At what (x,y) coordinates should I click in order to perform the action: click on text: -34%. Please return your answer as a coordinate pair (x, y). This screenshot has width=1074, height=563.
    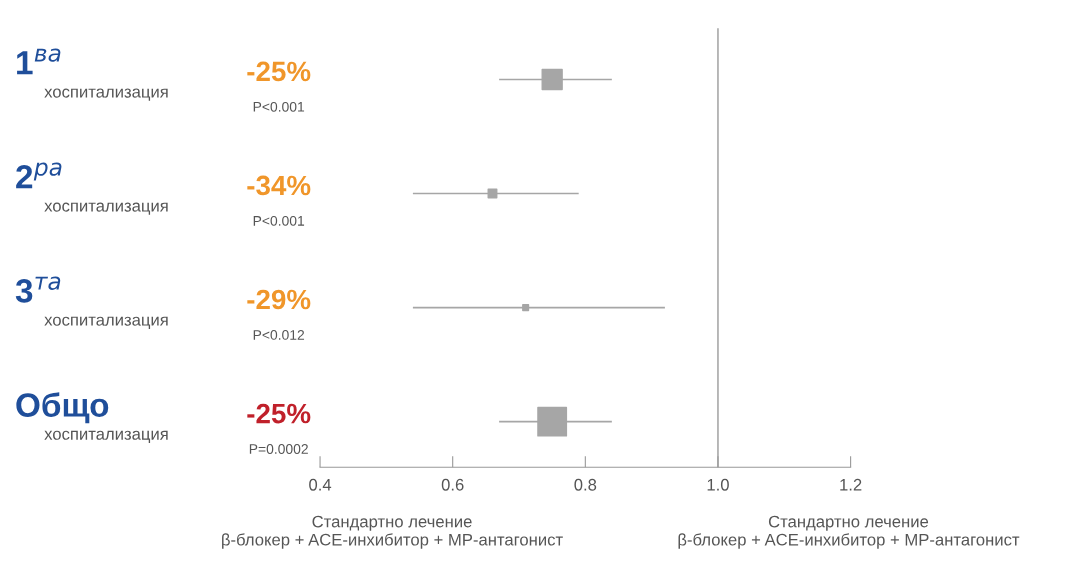
    Looking at the image, I should click on (279, 185).